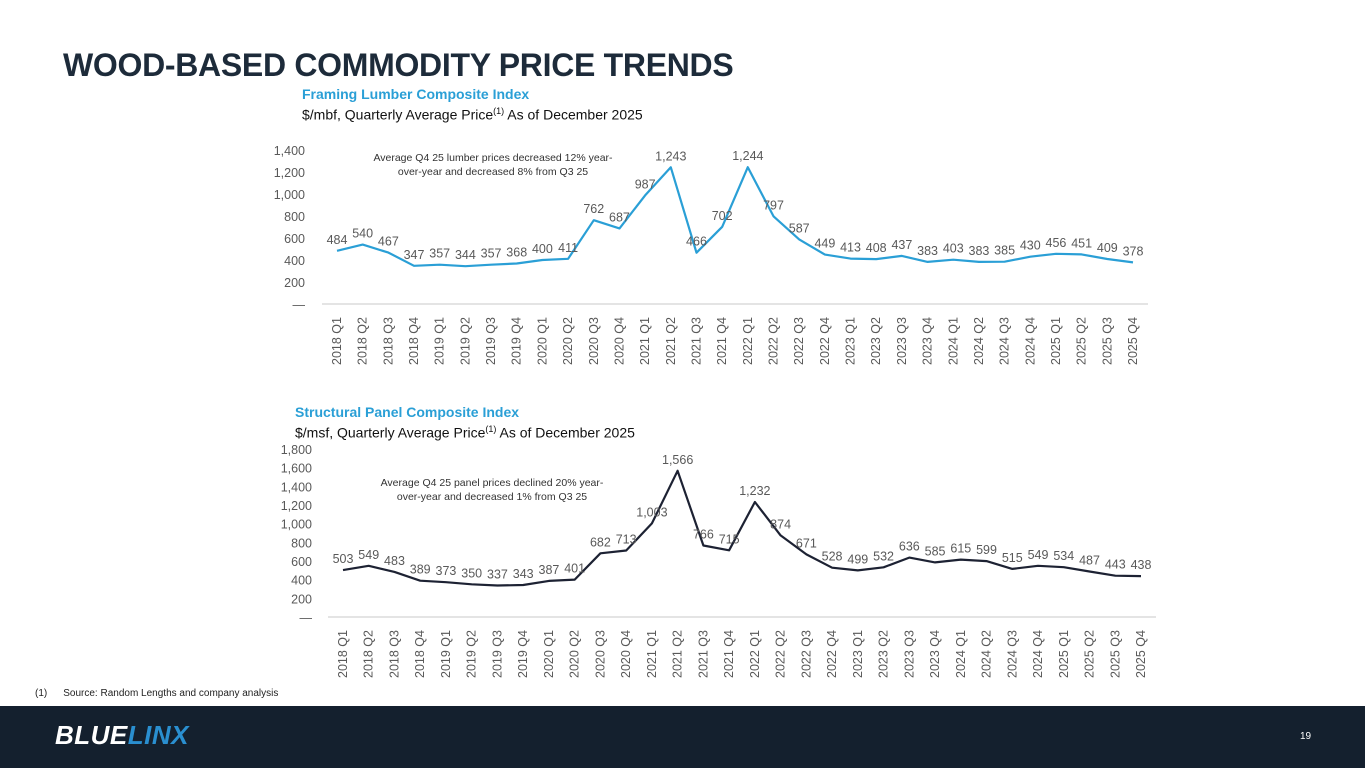 The width and height of the screenshot is (1365, 768). What do you see at coordinates (1082, 341) in the screenshot?
I see `lumber-category-label: 2025 Q2` at bounding box center [1082, 341].